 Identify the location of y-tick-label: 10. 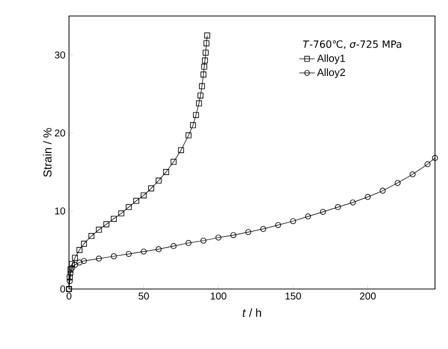
(60, 211).